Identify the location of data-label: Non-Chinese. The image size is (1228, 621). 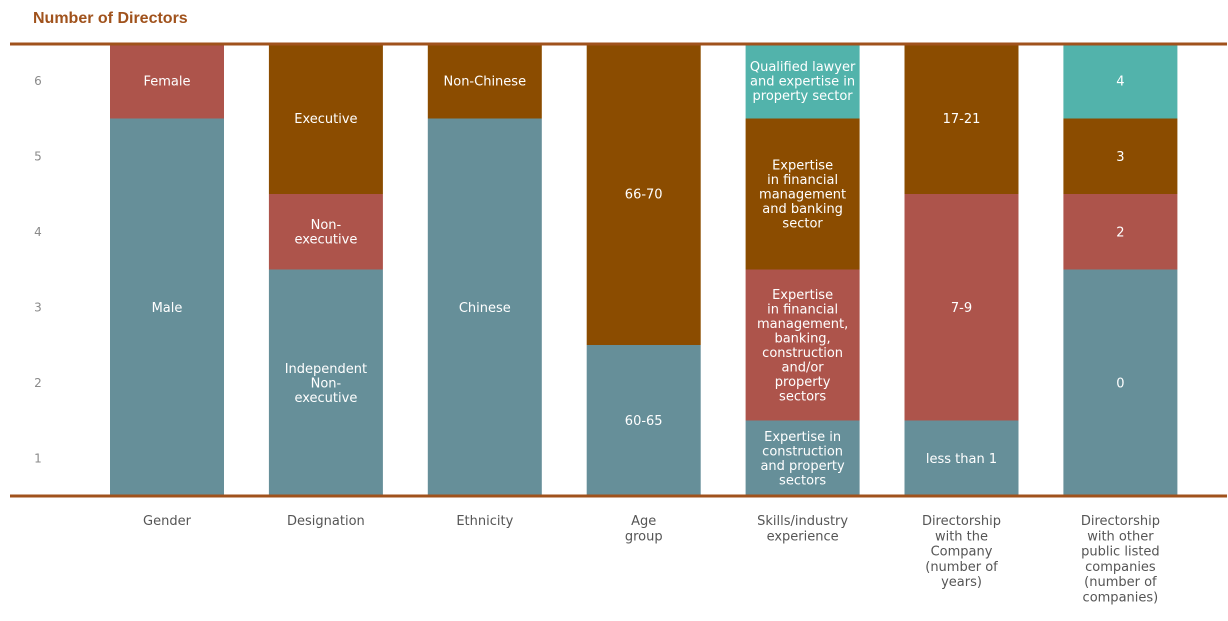
(485, 81).